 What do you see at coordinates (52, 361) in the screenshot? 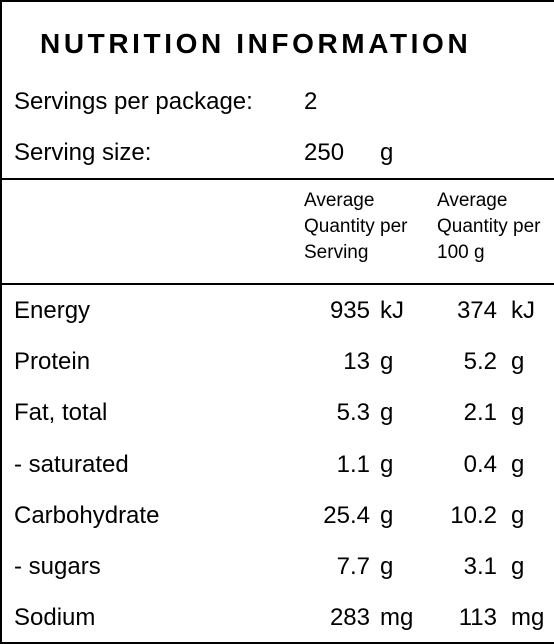
I see `nutrient-name: Protein` at bounding box center [52, 361].